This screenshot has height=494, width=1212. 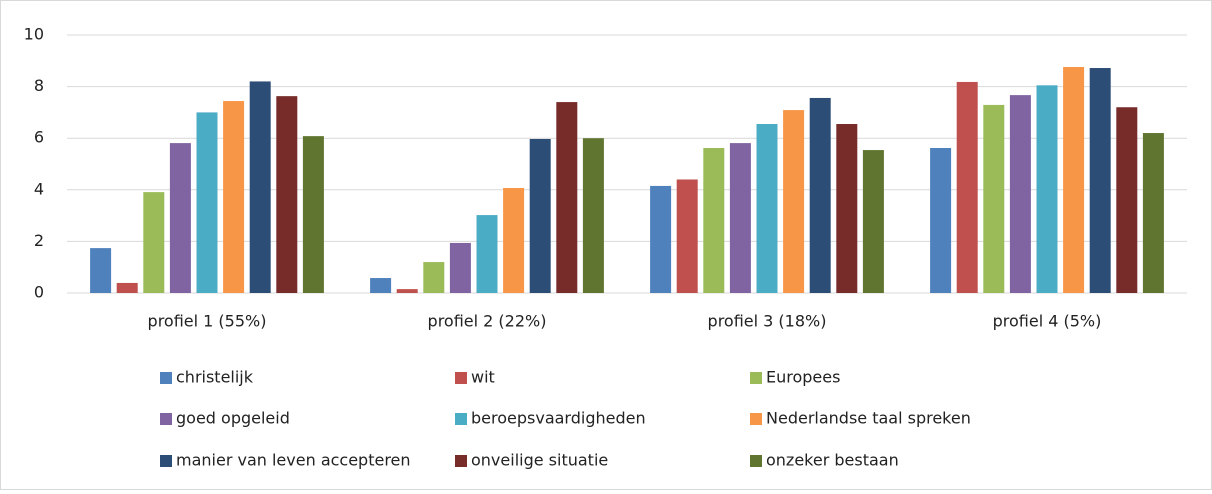 What do you see at coordinates (39, 188) in the screenshot?
I see `y-tick-label: 4` at bounding box center [39, 188].